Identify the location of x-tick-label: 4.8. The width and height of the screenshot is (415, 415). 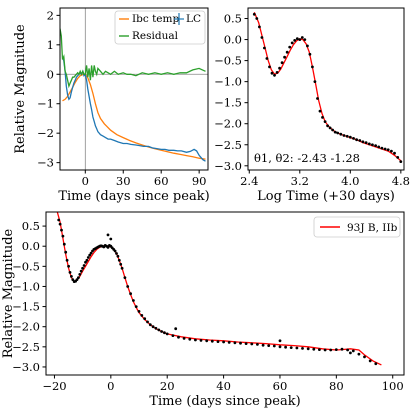
(401, 181).